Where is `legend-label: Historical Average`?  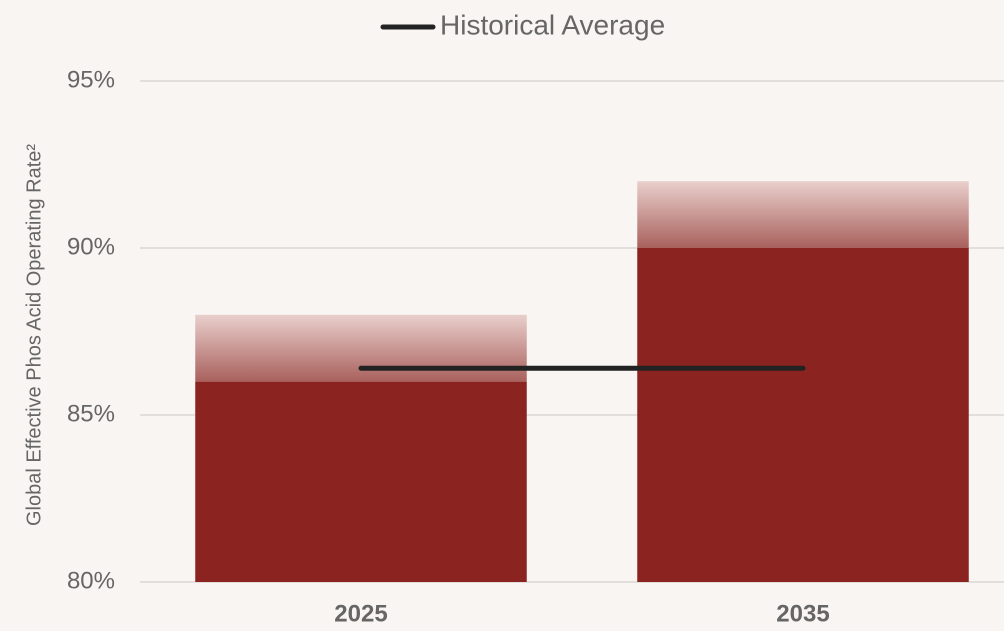 legend-label: Historical Average is located at coordinates (552, 24).